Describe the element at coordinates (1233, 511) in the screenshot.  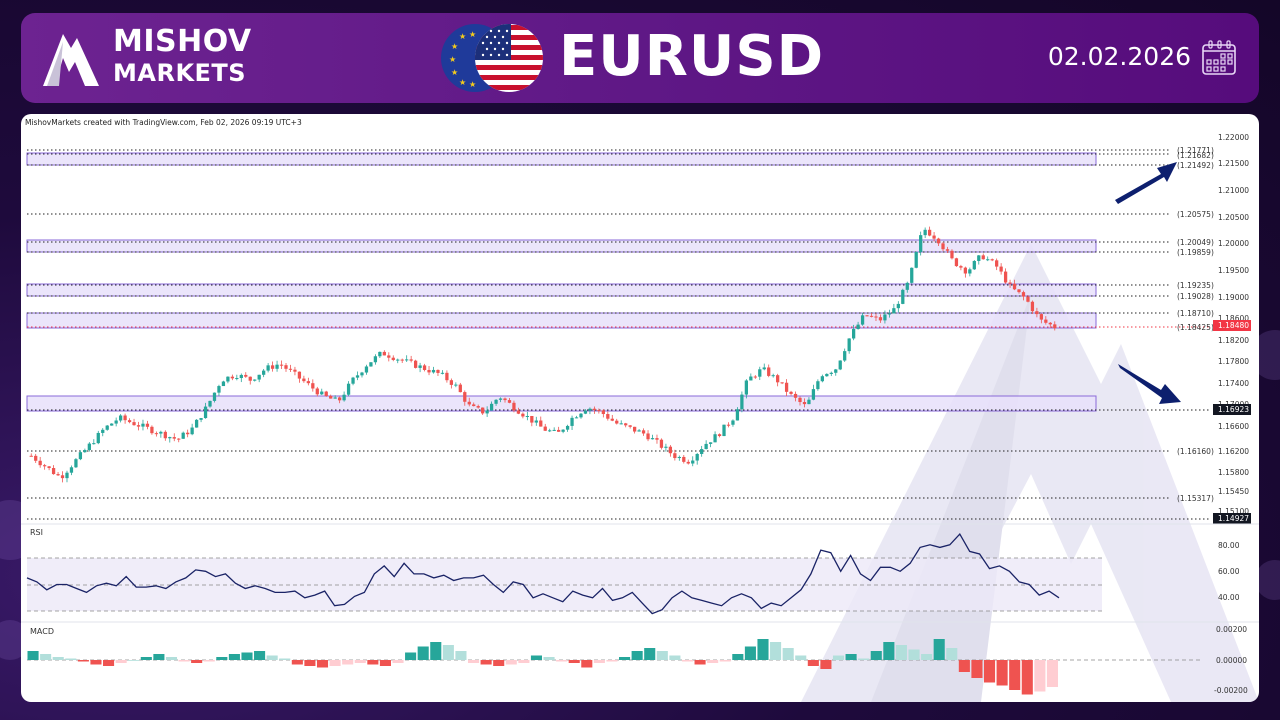
I see `svg-text: 1.15100` at that location.